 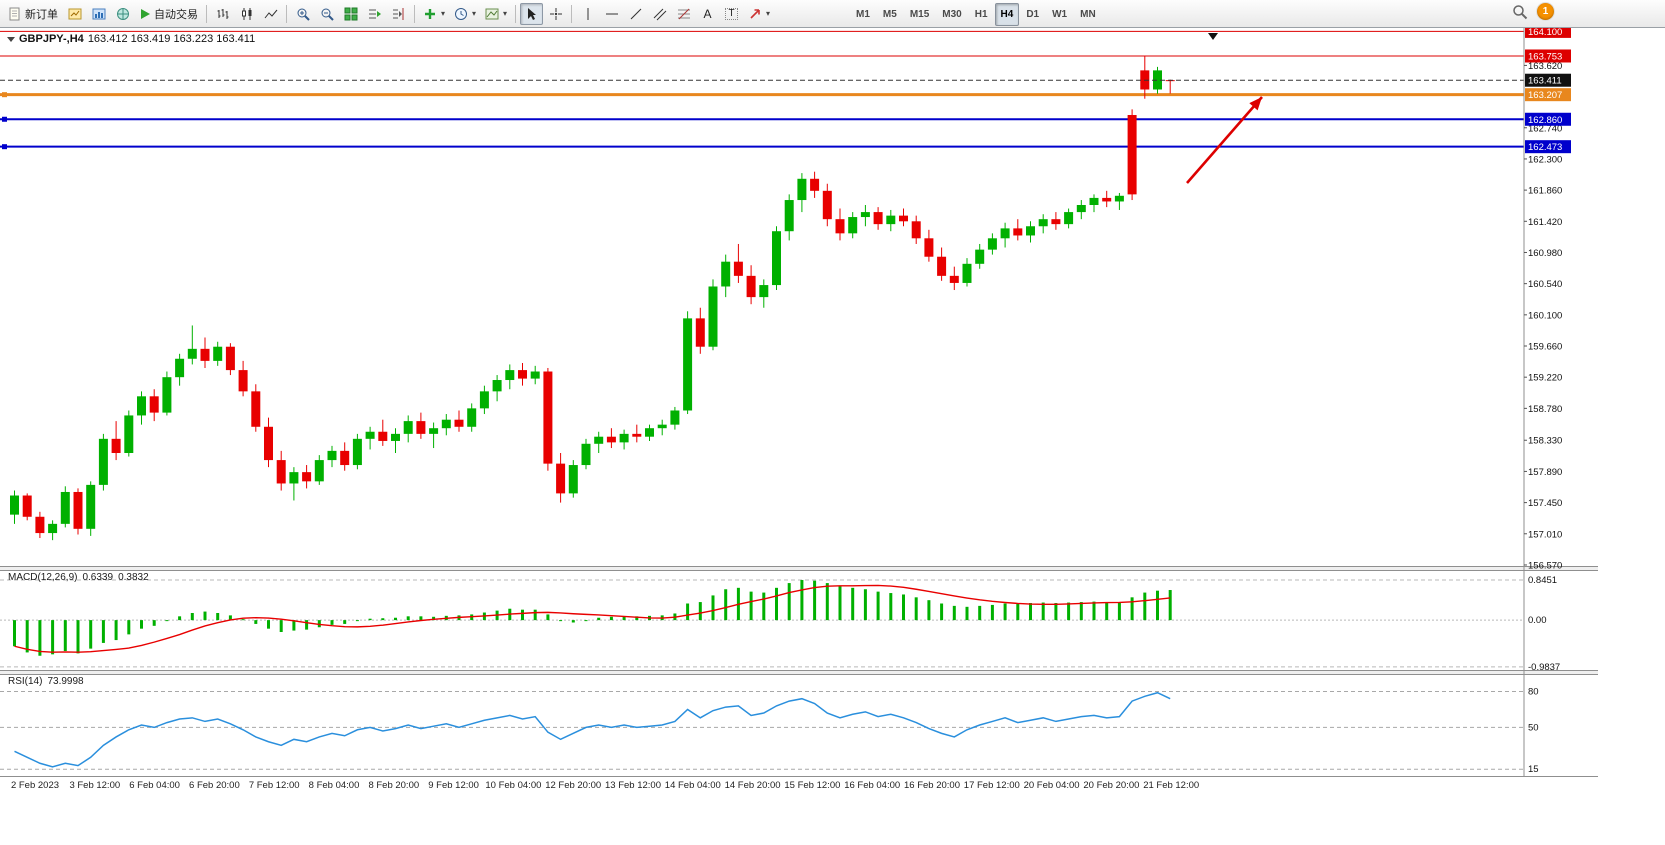 What do you see at coordinates (753, 785) in the screenshot?
I see `time-axis-label: 14 Feb 20:00` at bounding box center [753, 785].